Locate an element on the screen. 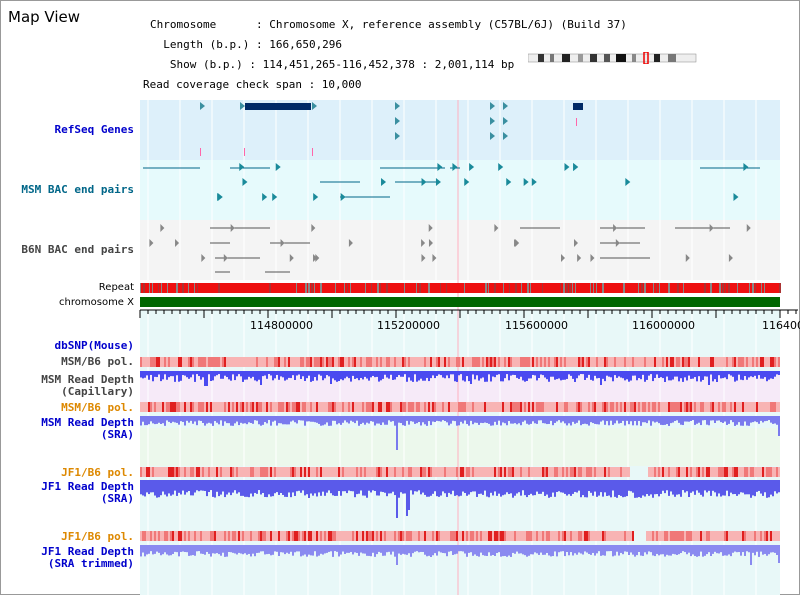 Image resolution: width=800 pixels, height=595 pixels. chromosome-ideogram is located at coordinates (613, 58).